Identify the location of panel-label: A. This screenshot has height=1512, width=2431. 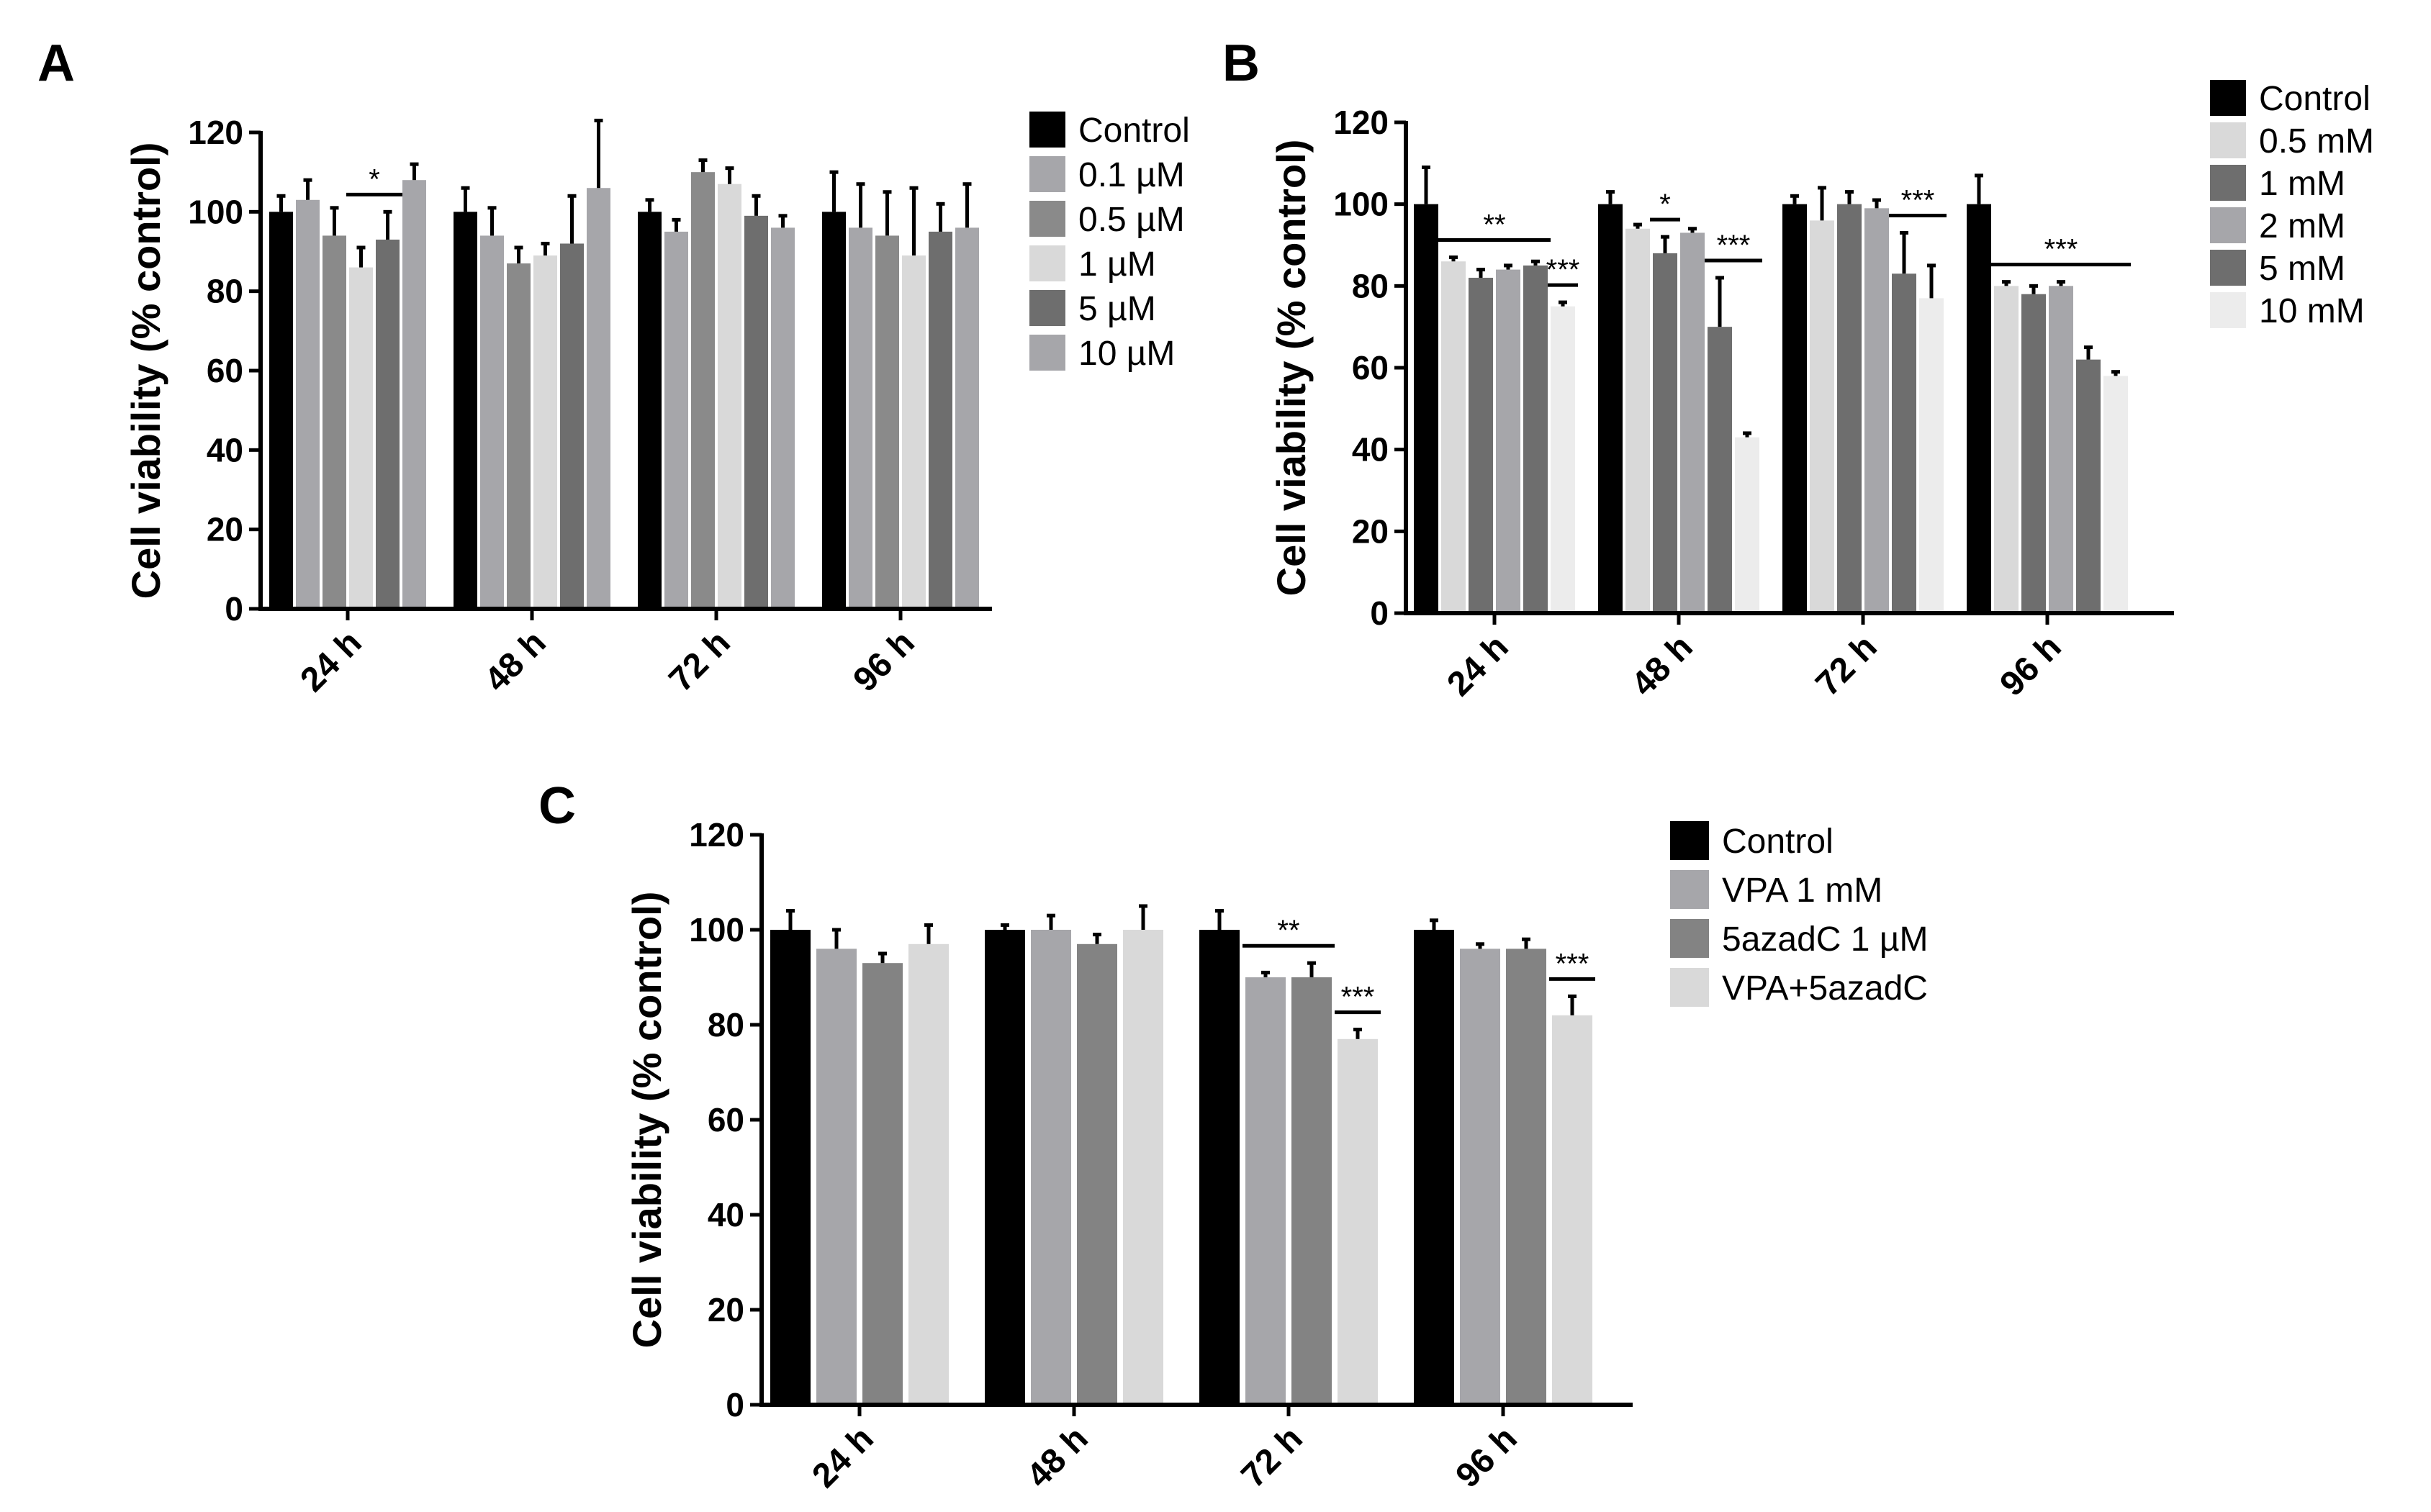
(56, 64).